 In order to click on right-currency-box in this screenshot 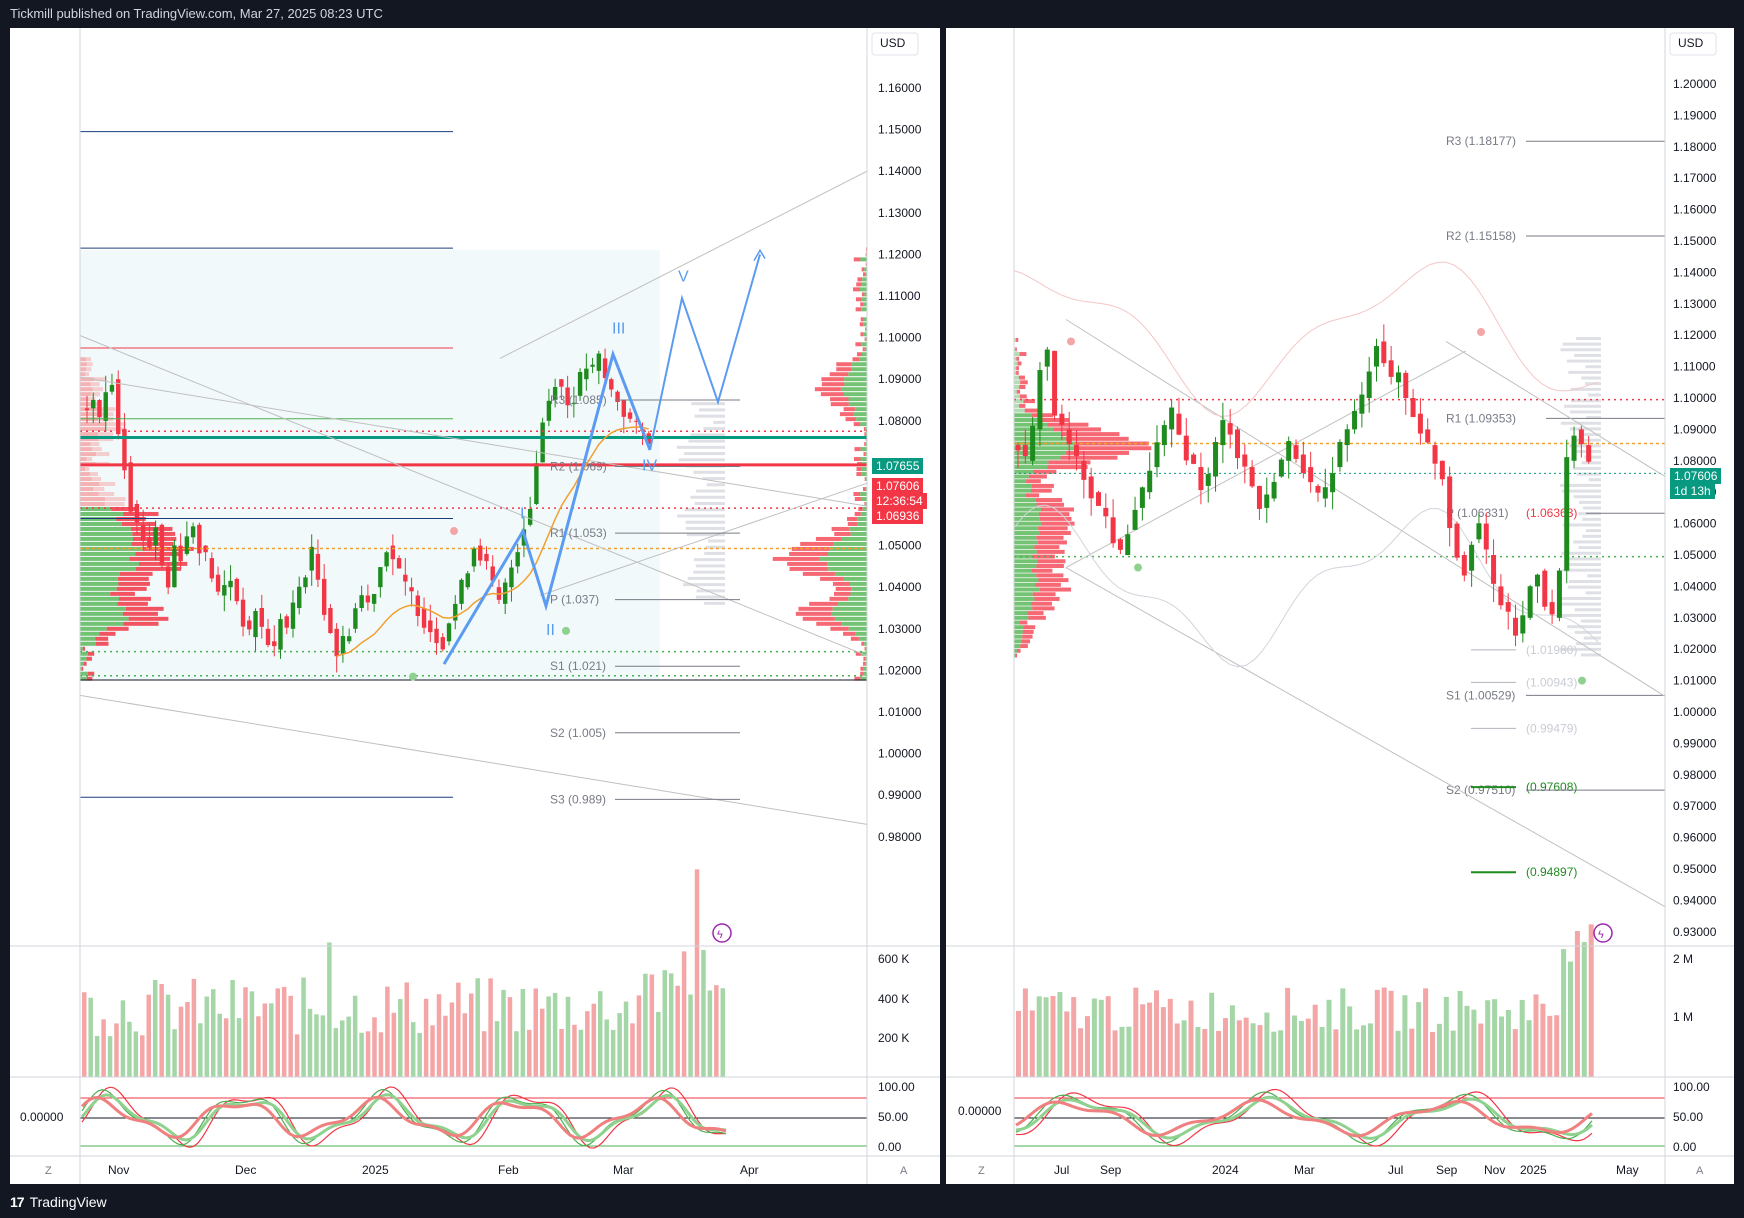, I will do `click(1693, 44)`.